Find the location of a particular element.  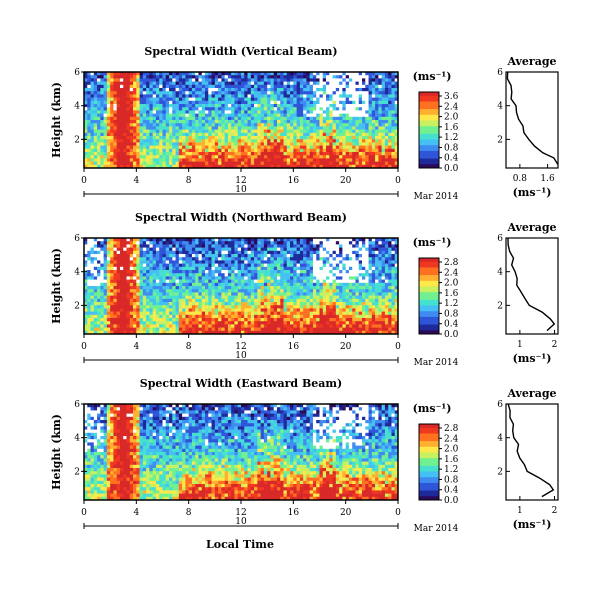

x-tick-label: 16 is located at coordinates (294, 181).